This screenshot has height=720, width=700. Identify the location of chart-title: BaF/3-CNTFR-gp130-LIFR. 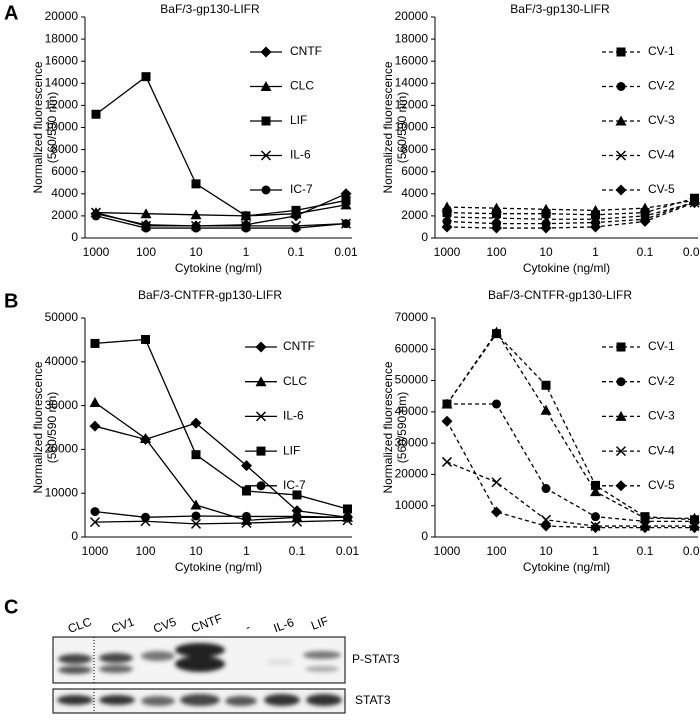
(560, 295).